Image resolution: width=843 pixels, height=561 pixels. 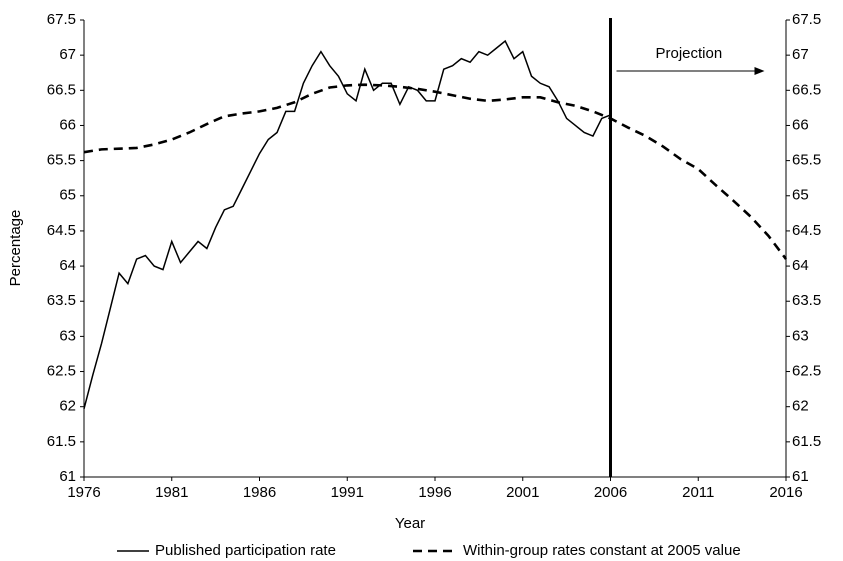 What do you see at coordinates (245, 550) in the screenshot?
I see `legend-label: Published participation rate` at bounding box center [245, 550].